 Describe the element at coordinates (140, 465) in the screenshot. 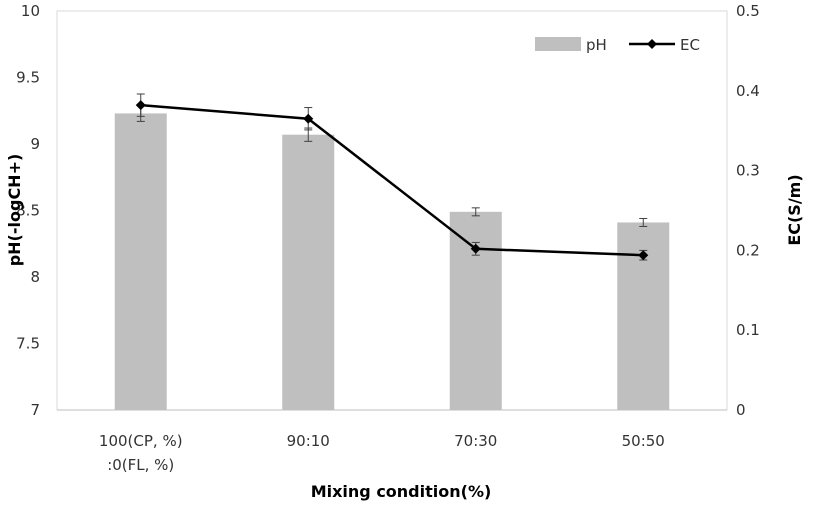

I see `x-tick-0-line-1: :0(FL, %)` at that location.